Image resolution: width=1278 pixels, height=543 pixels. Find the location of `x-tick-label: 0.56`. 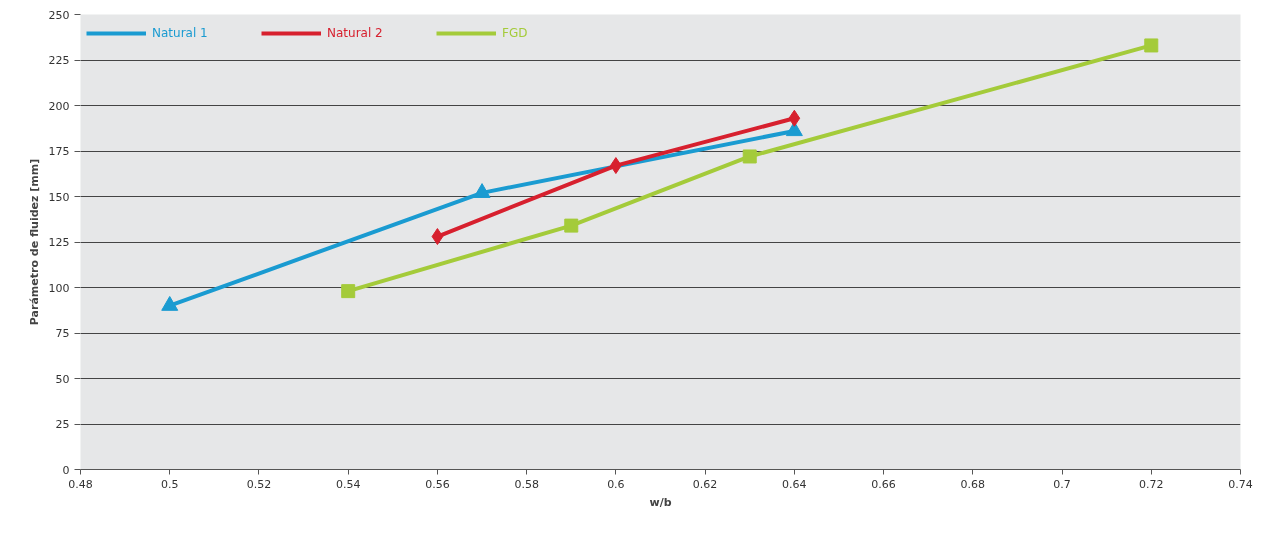

x-tick-label: 0.56 is located at coordinates (437, 484).